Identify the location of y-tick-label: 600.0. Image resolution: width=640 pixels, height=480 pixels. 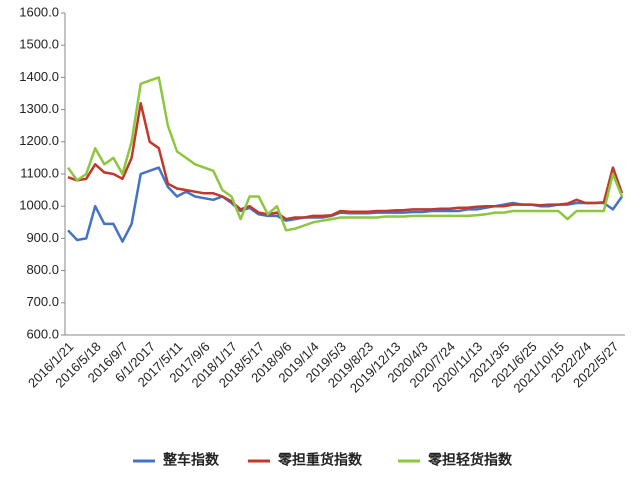
(42, 333).